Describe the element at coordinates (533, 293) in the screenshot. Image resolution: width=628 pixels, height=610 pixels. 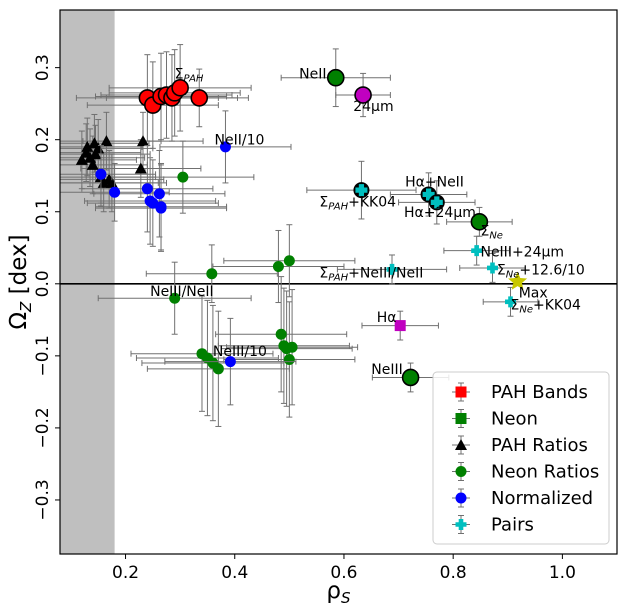
I see `annotation: Max` at that location.